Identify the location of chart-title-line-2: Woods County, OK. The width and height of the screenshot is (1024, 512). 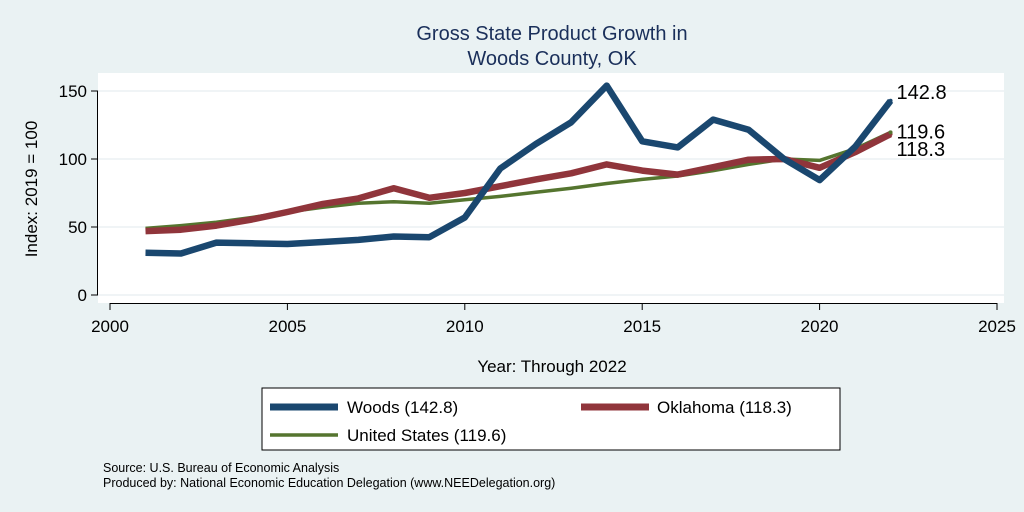
(552, 59).